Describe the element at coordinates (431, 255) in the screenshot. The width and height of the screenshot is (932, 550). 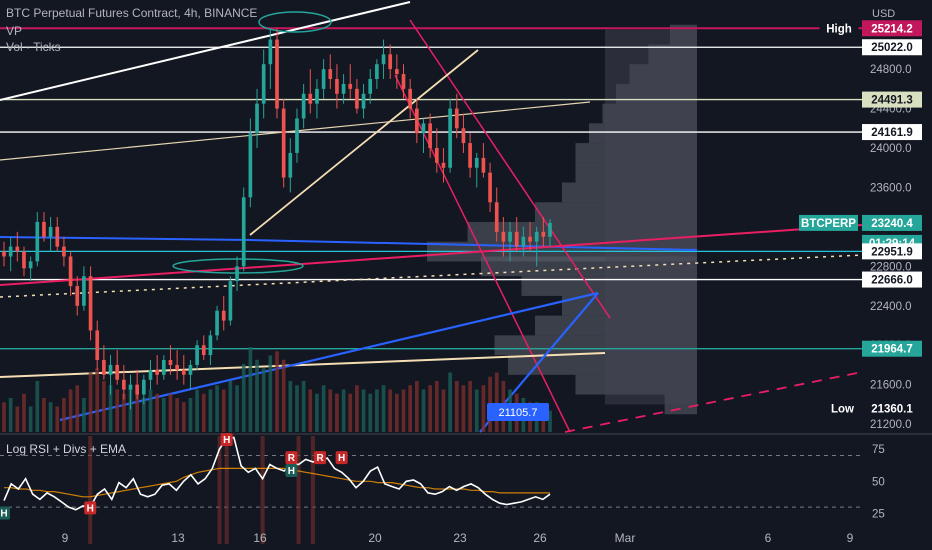
I see `trend-line-red-rising` at that location.